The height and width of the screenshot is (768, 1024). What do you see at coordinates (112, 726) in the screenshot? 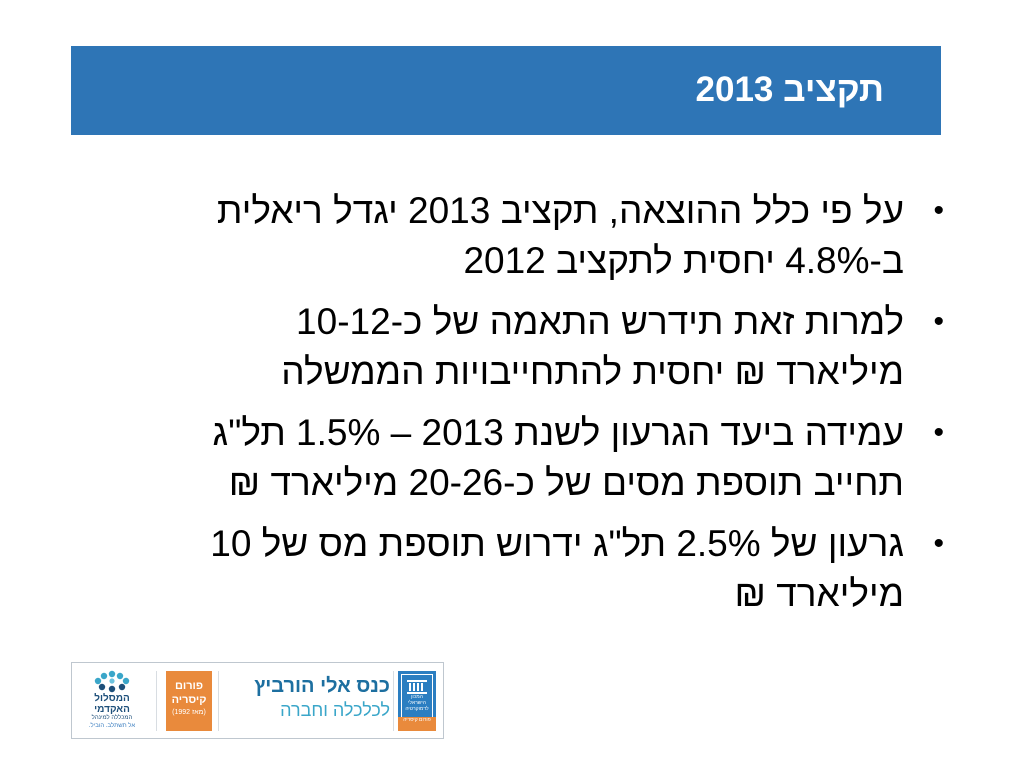
I see `academic-logo-tagline: אל תשתלב. הוביל.` at bounding box center [112, 726].